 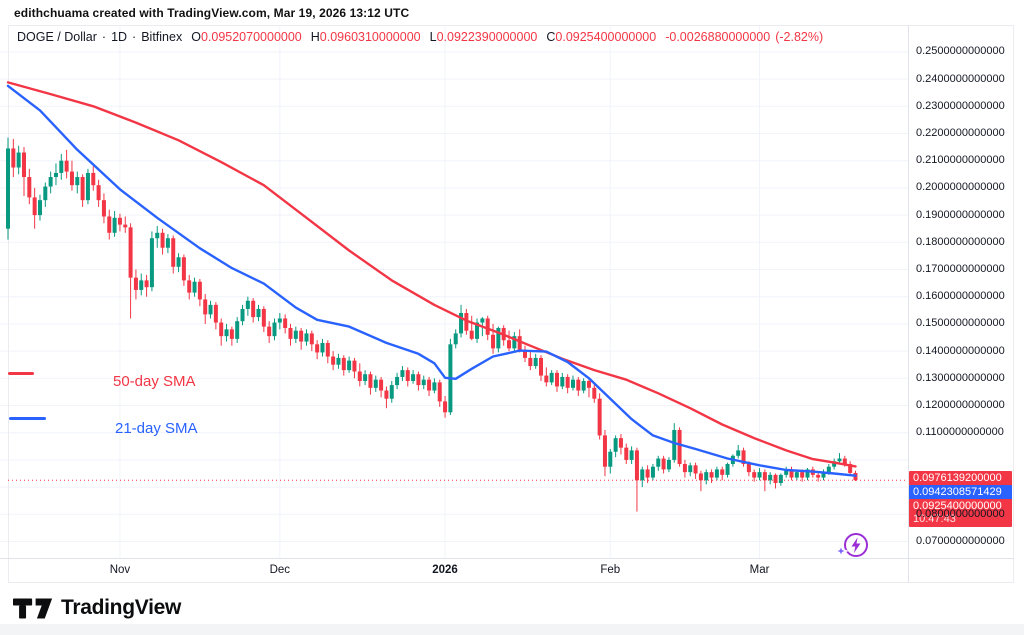 What do you see at coordinates (512, 571) in the screenshot?
I see `time-scale: Nov Dec 2026 Feb Mar` at bounding box center [512, 571].